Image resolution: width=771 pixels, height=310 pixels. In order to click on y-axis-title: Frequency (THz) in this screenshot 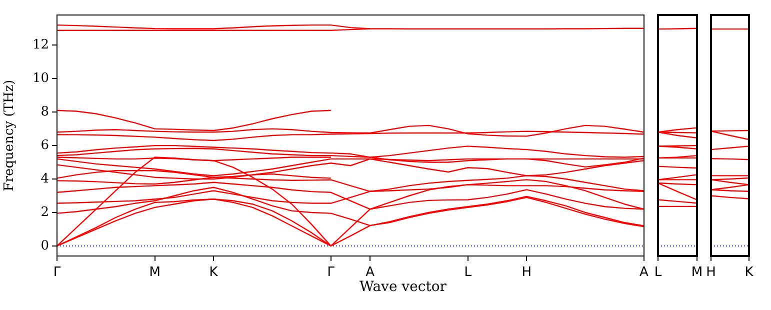, I will do `click(10, 136)`.